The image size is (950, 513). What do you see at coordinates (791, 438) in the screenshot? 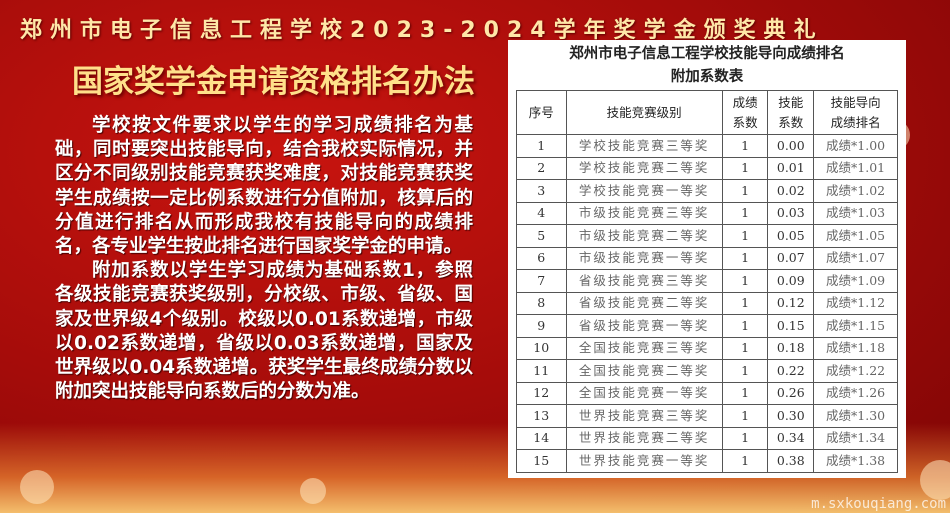
I see `row-skill-coef: 0.34` at bounding box center [791, 438].